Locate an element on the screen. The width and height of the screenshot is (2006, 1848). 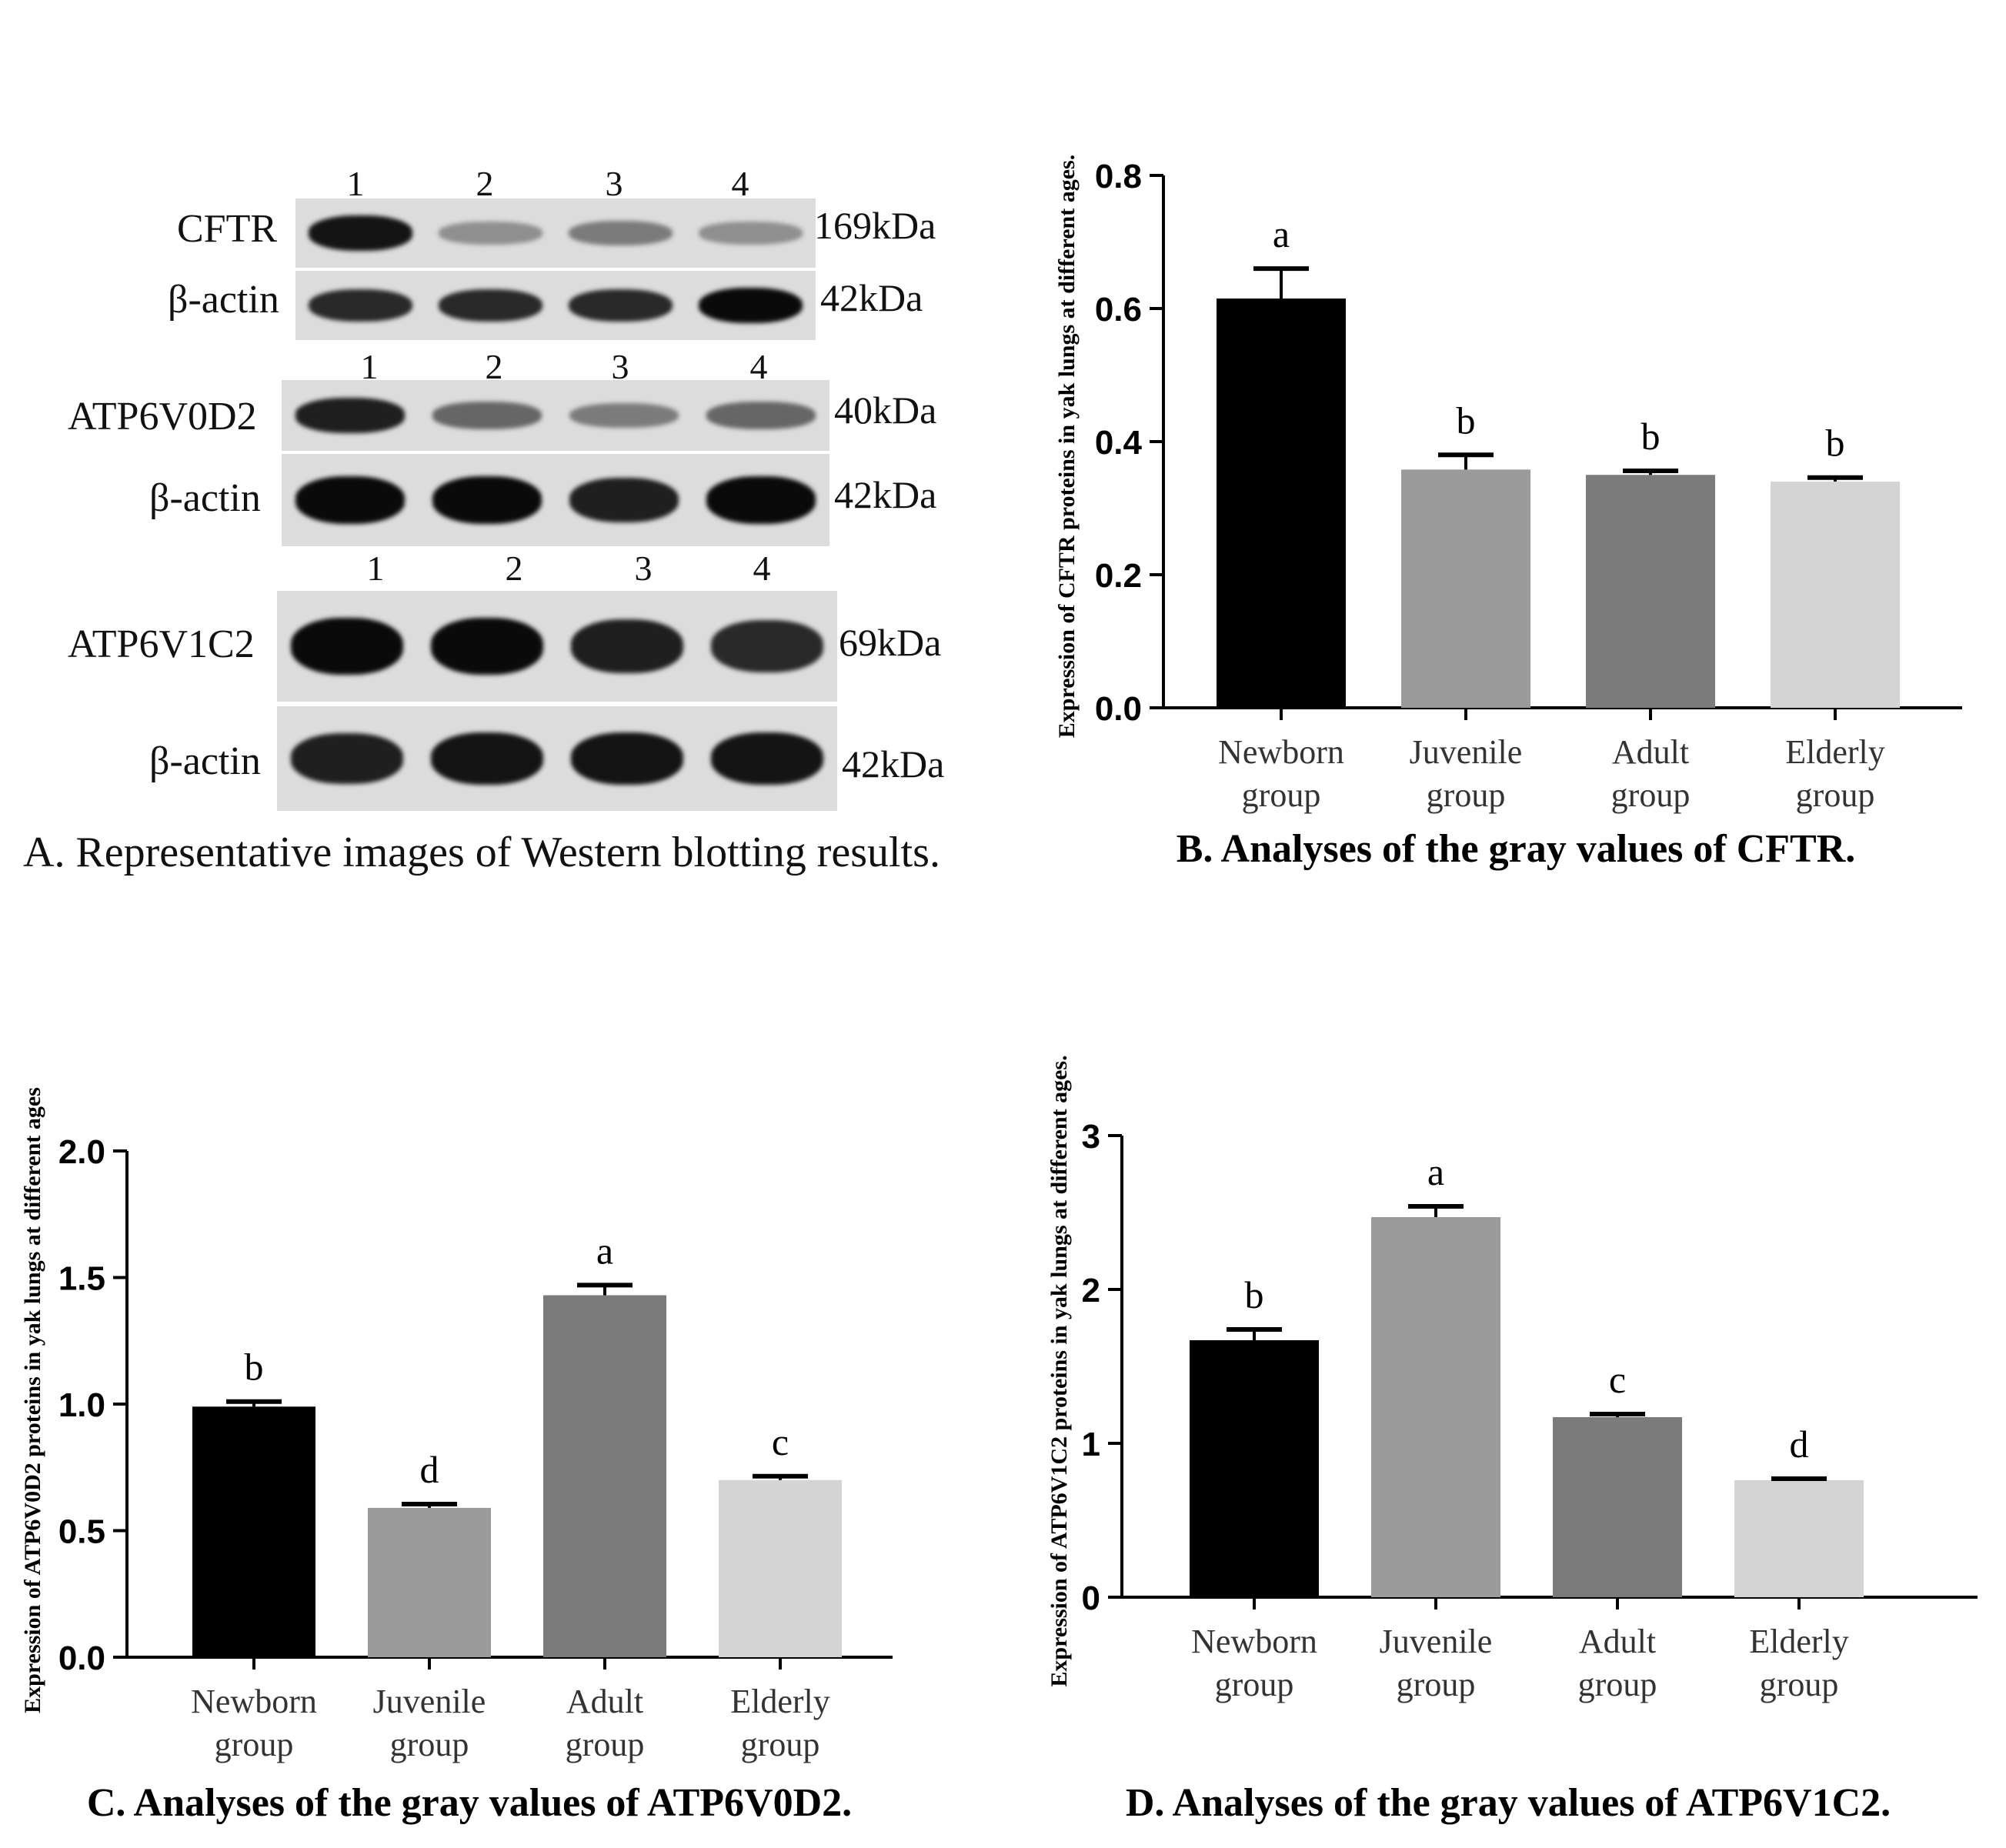
significance-letter: d is located at coordinates (1799, 1444).